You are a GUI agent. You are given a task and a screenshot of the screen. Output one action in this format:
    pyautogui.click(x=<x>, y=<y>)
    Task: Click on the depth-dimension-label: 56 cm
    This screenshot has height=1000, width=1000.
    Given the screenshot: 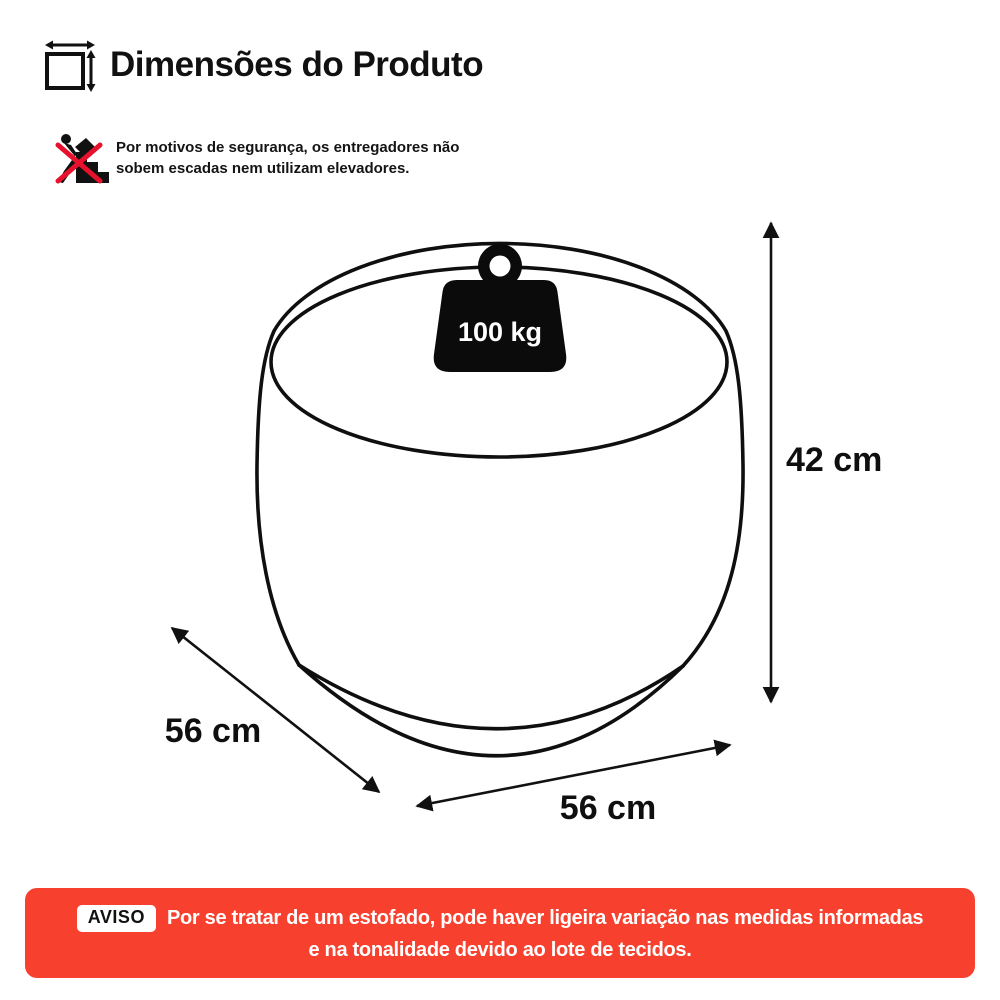 What is the action you would take?
    pyautogui.click(x=213, y=731)
    